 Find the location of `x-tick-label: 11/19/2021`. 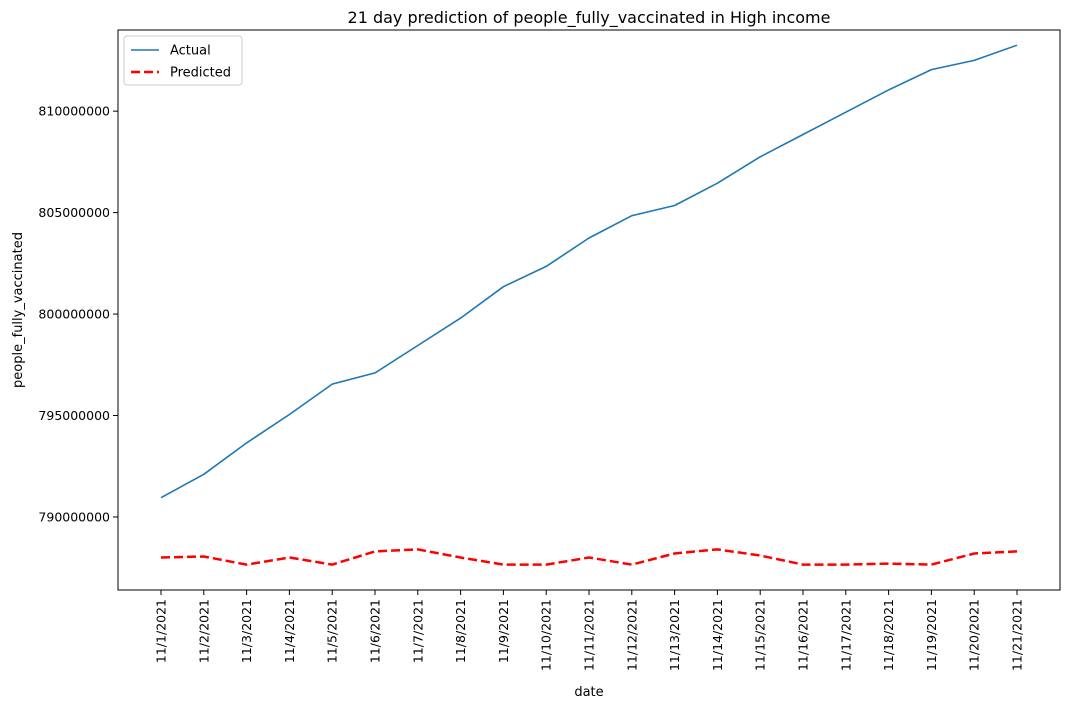

x-tick-label: 11/19/2021 is located at coordinates (931, 635).